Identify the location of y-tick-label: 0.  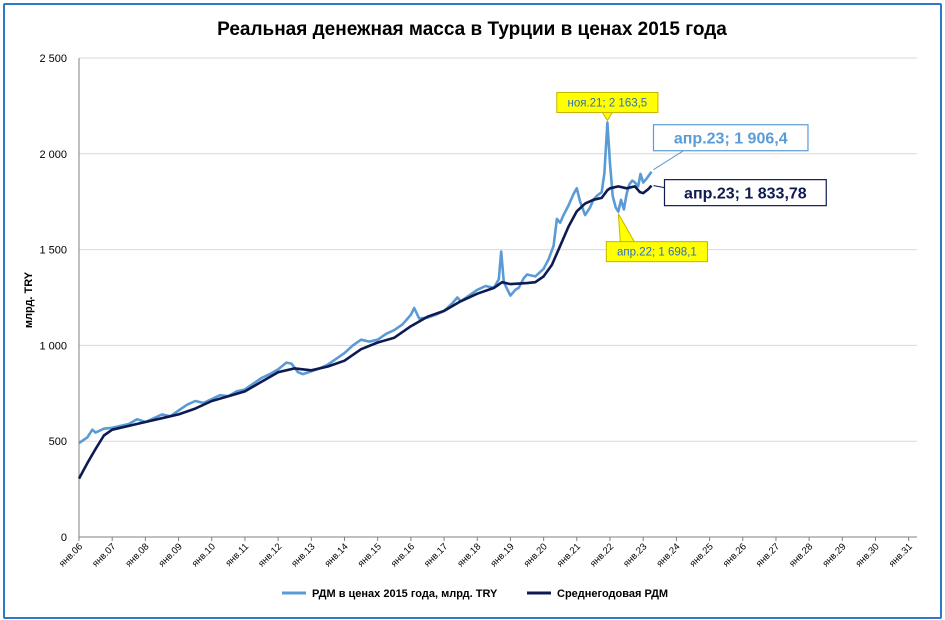
(64, 538).